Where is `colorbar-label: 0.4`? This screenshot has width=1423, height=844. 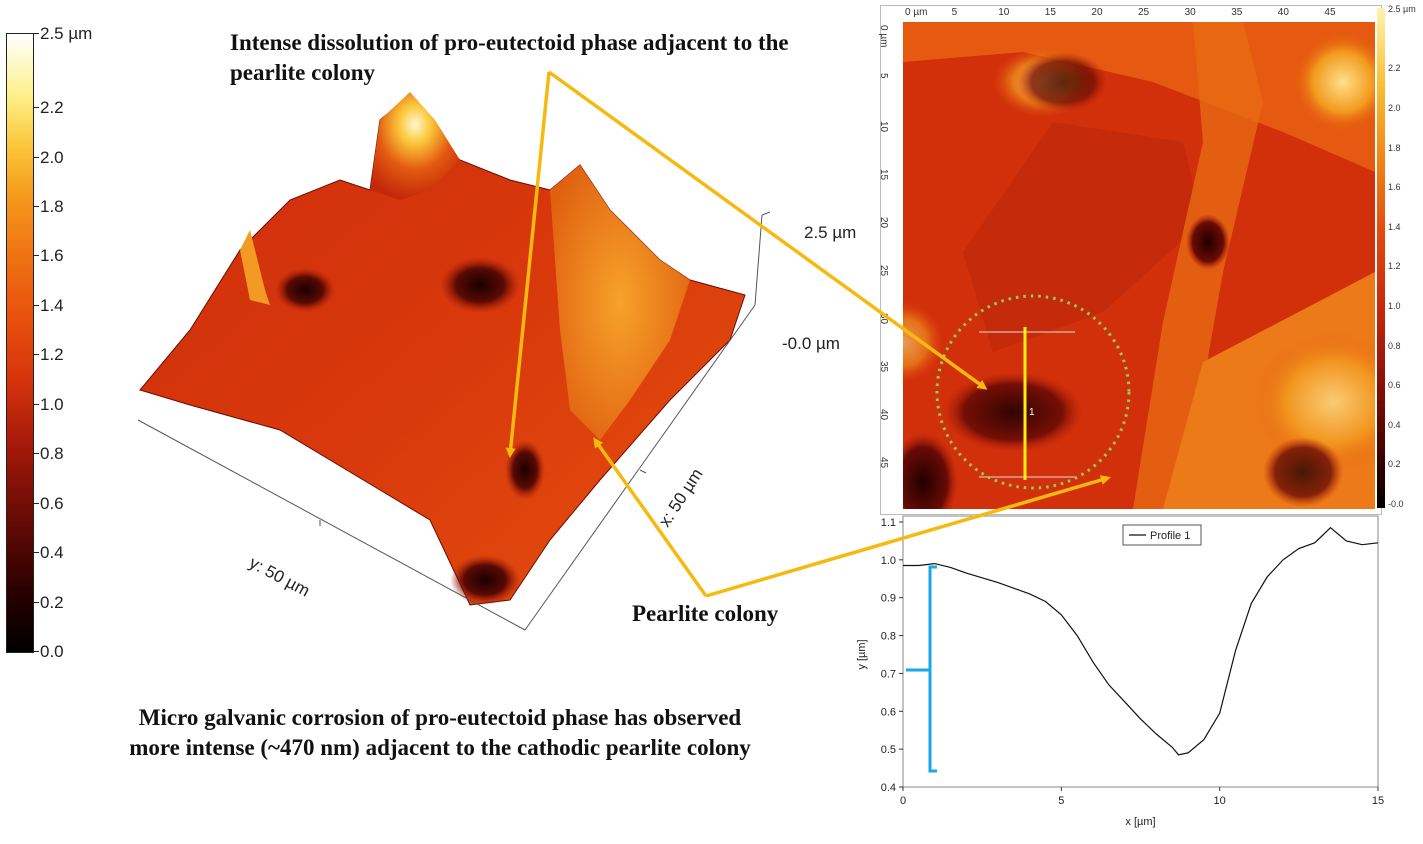
colorbar-label: 0.4 is located at coordinates (52, 553).